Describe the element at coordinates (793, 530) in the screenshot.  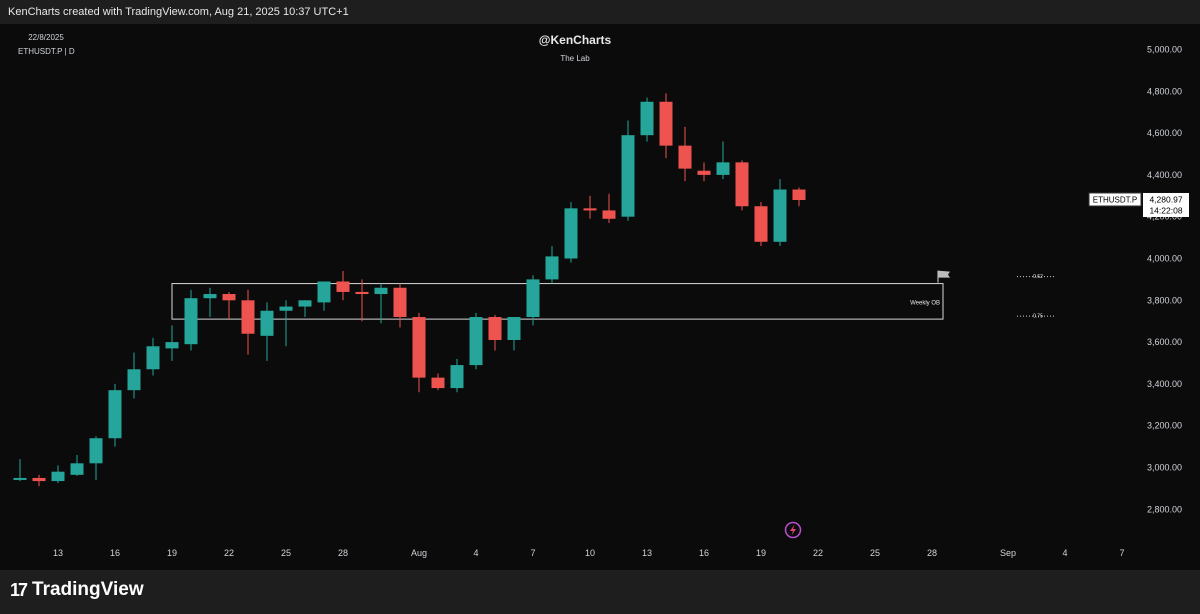
I see `lightning-icon` at that location.